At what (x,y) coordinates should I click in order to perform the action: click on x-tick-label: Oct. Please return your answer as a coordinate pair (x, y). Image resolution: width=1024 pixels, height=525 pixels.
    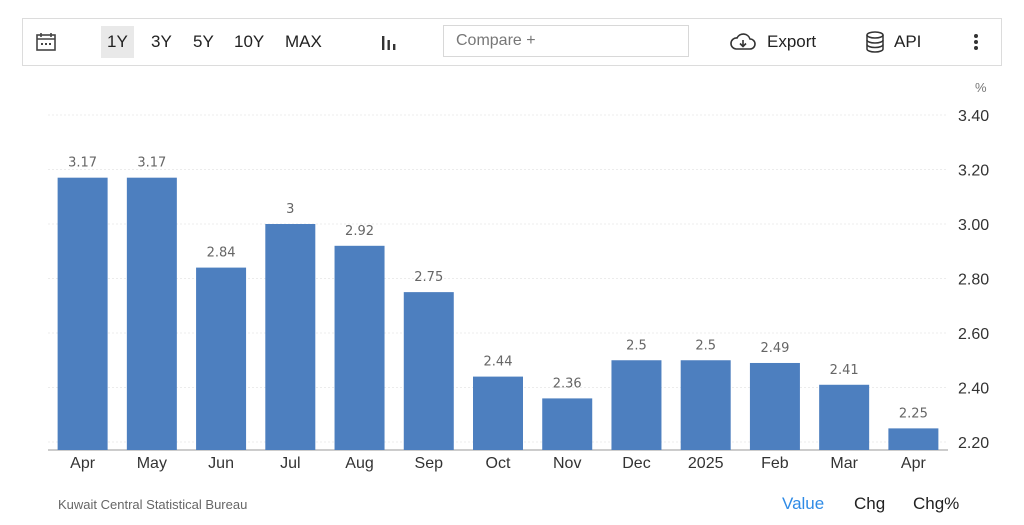
    Looking at the image, I should click on (498, 463).